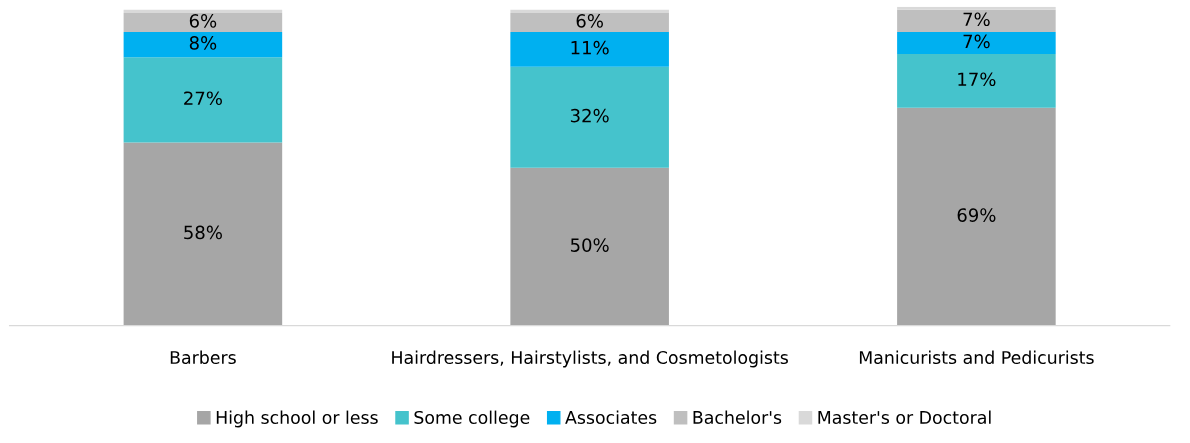  Describe the element at coordinates (904, 417) in the screenshot. I see `legend-label: Master's or Doctoral` at that location.